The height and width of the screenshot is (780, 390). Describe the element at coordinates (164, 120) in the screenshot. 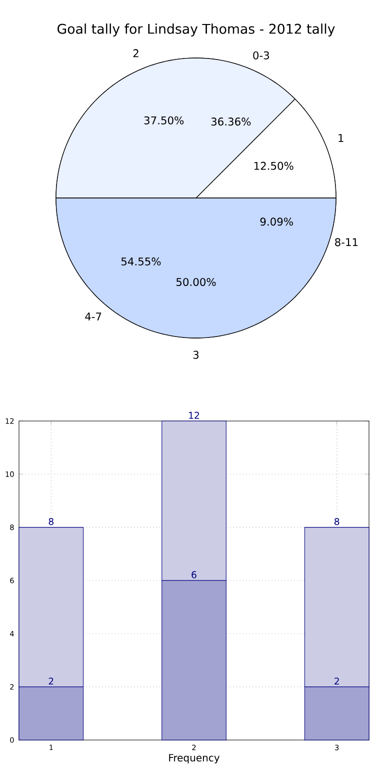

I see `data-label: 37.50%` at that location.